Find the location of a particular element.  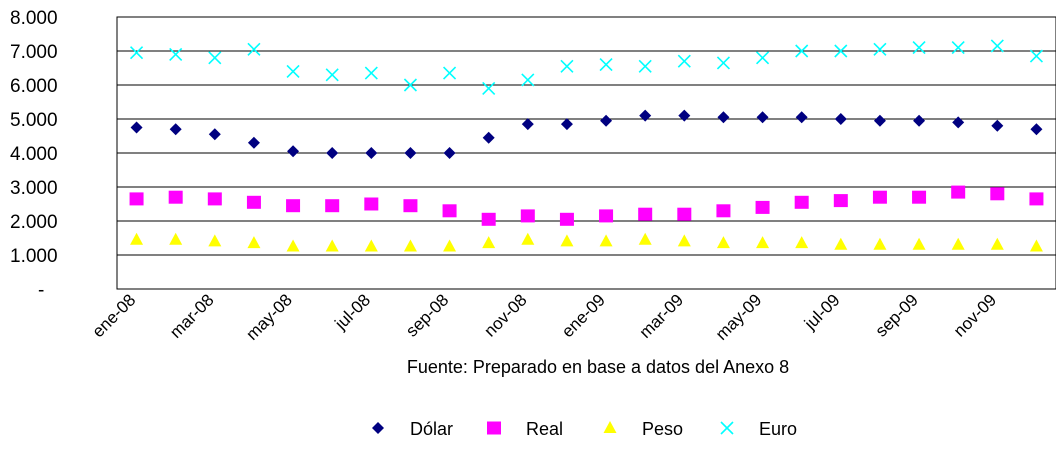

legend-item: Euro is located at coordinates (758, 429).